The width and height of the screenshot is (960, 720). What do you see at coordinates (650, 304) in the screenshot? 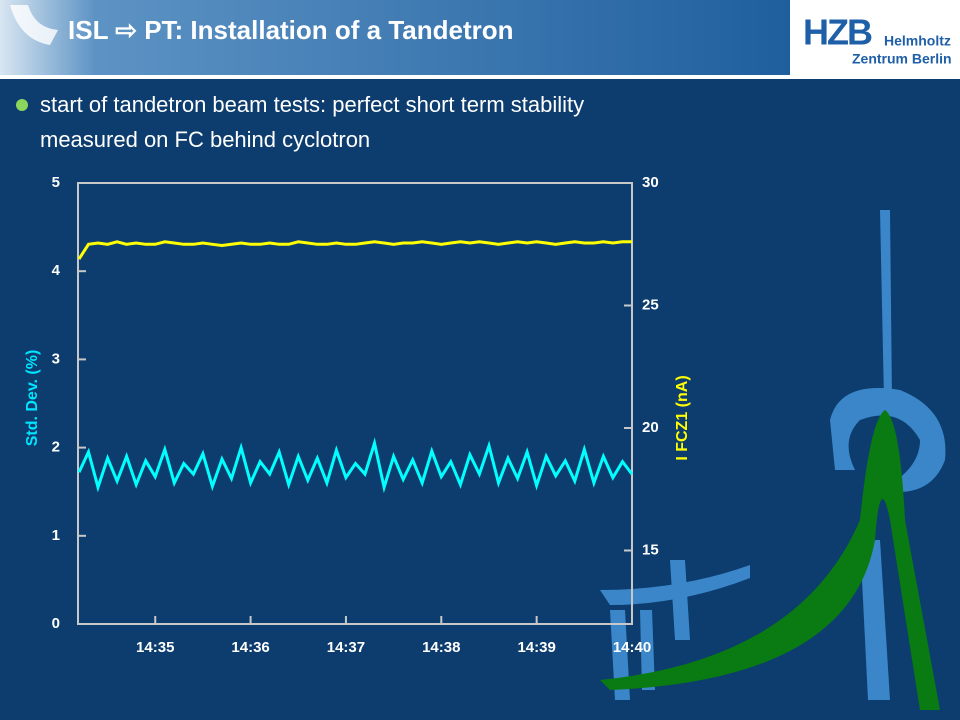
I see `y2-tick-label: 25` at bounding box center [650, 304].